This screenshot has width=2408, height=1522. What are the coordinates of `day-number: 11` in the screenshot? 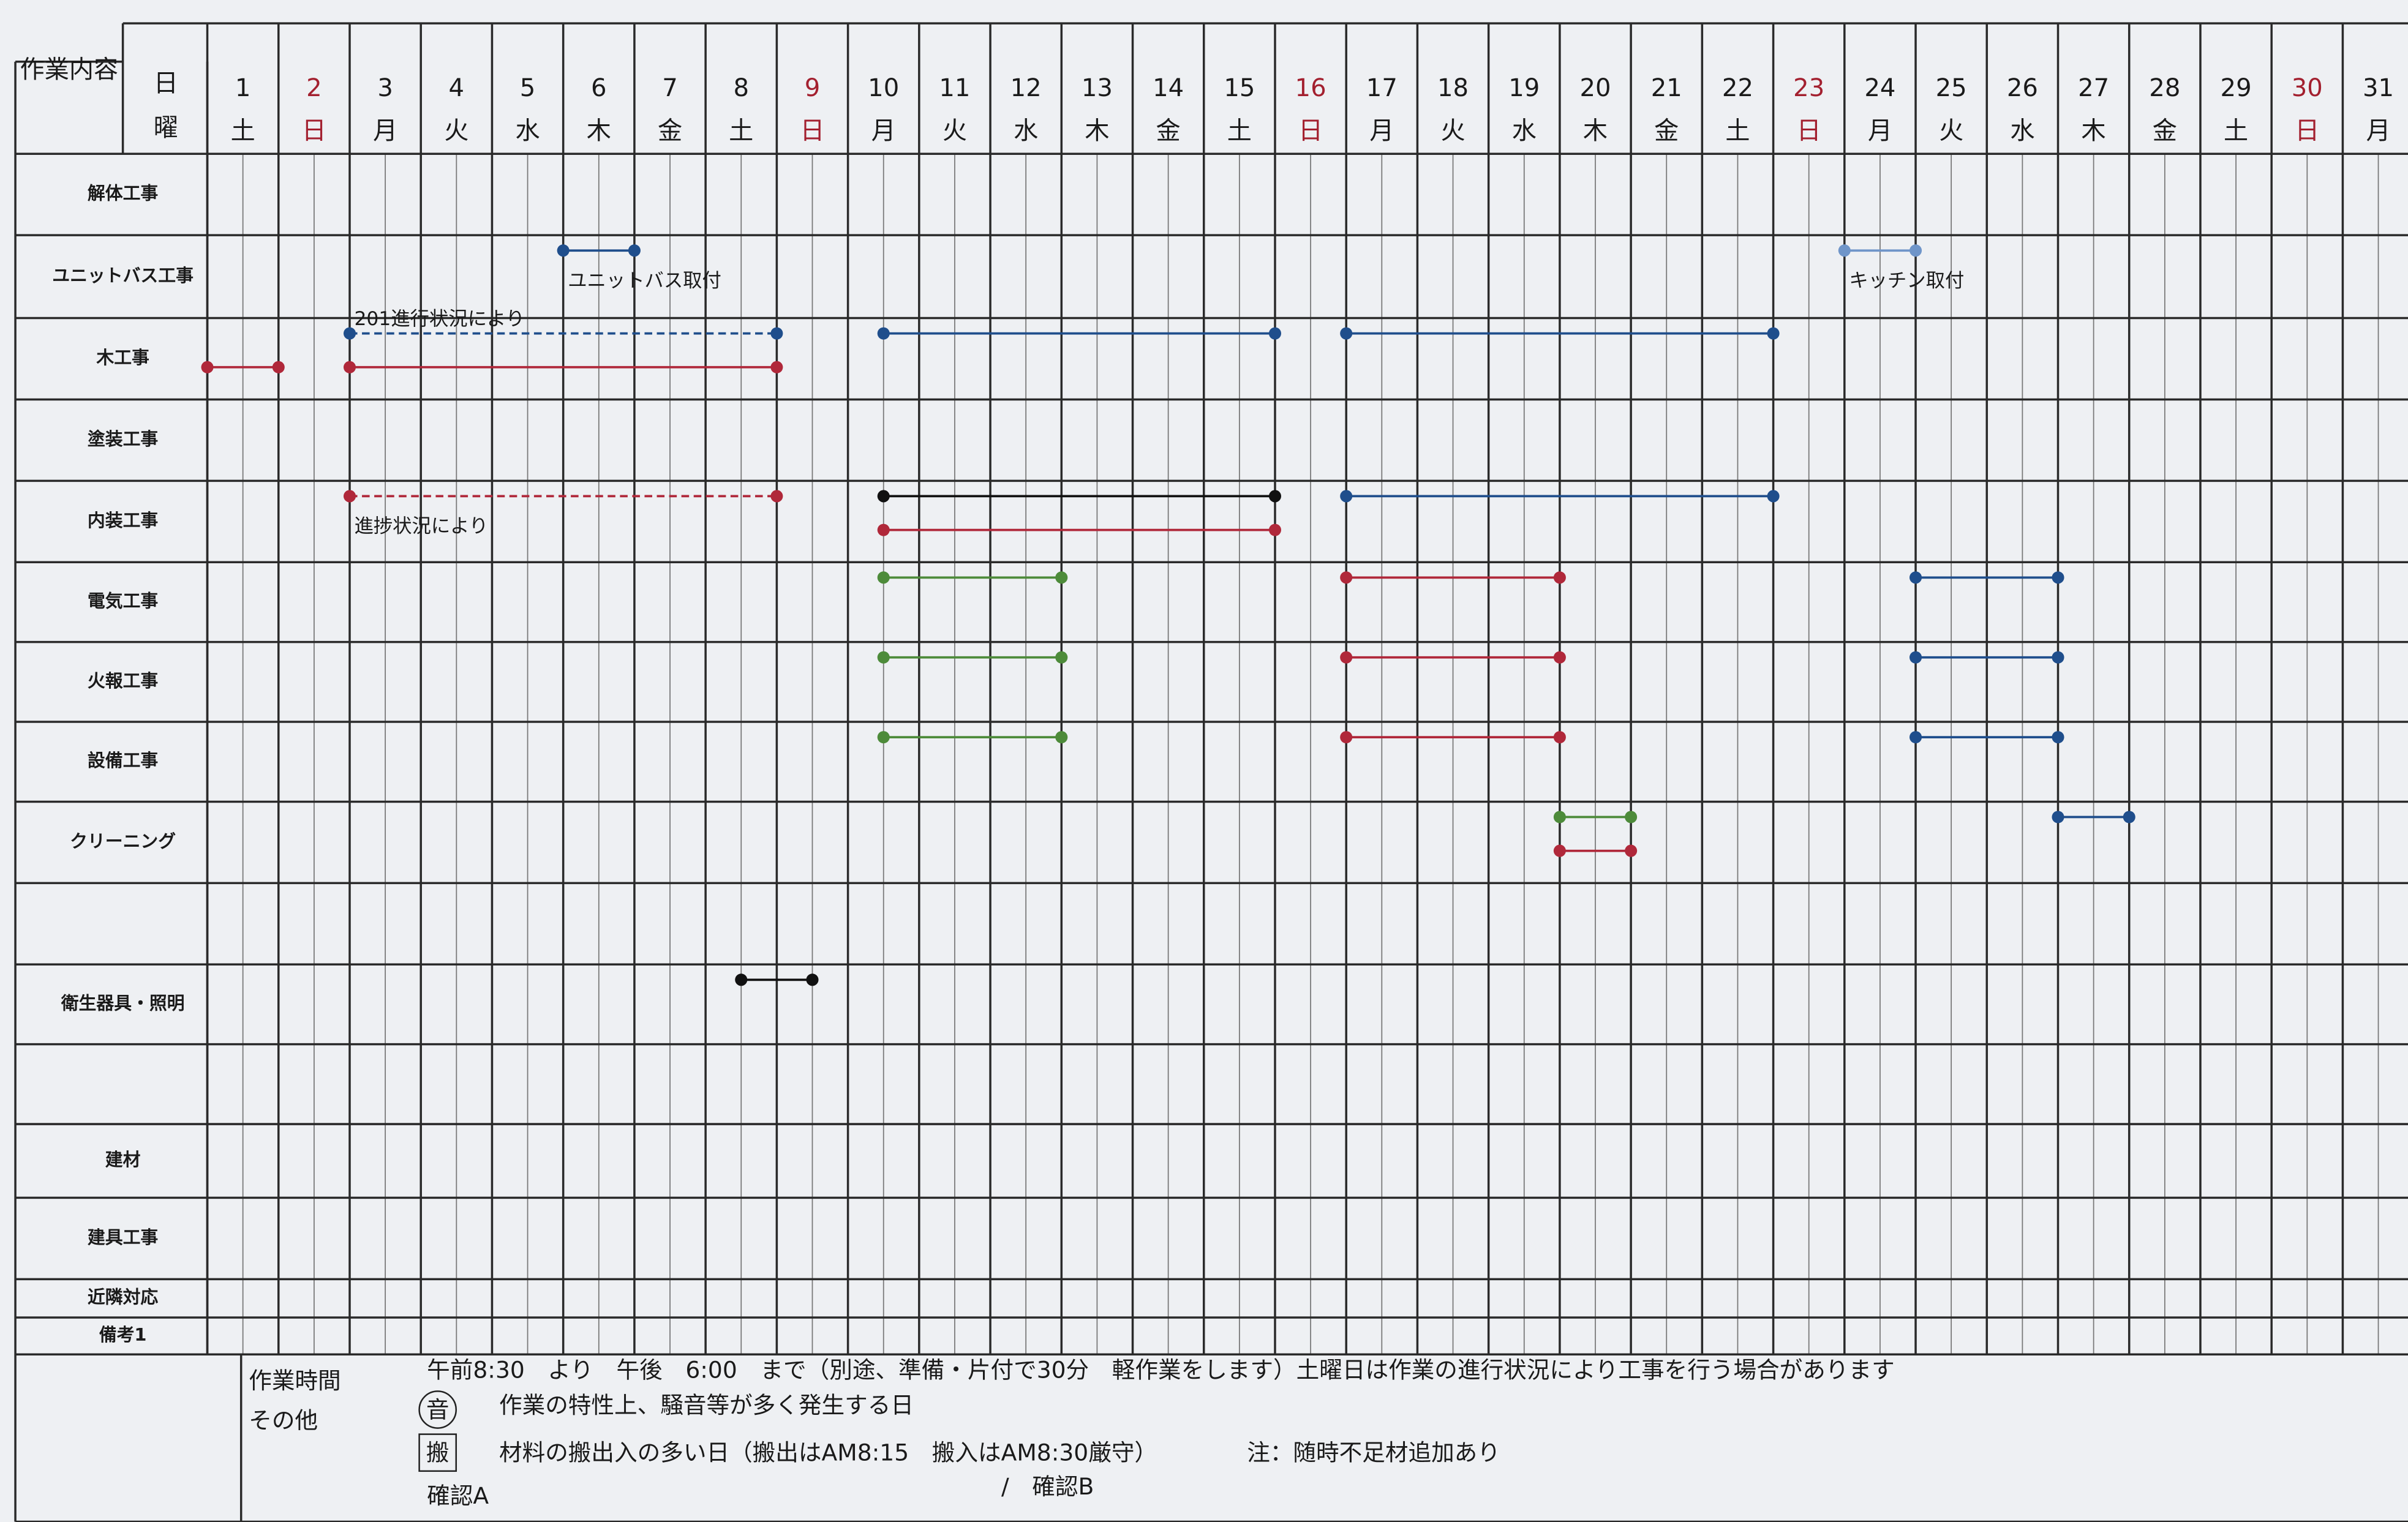 It's located at (954, 88).